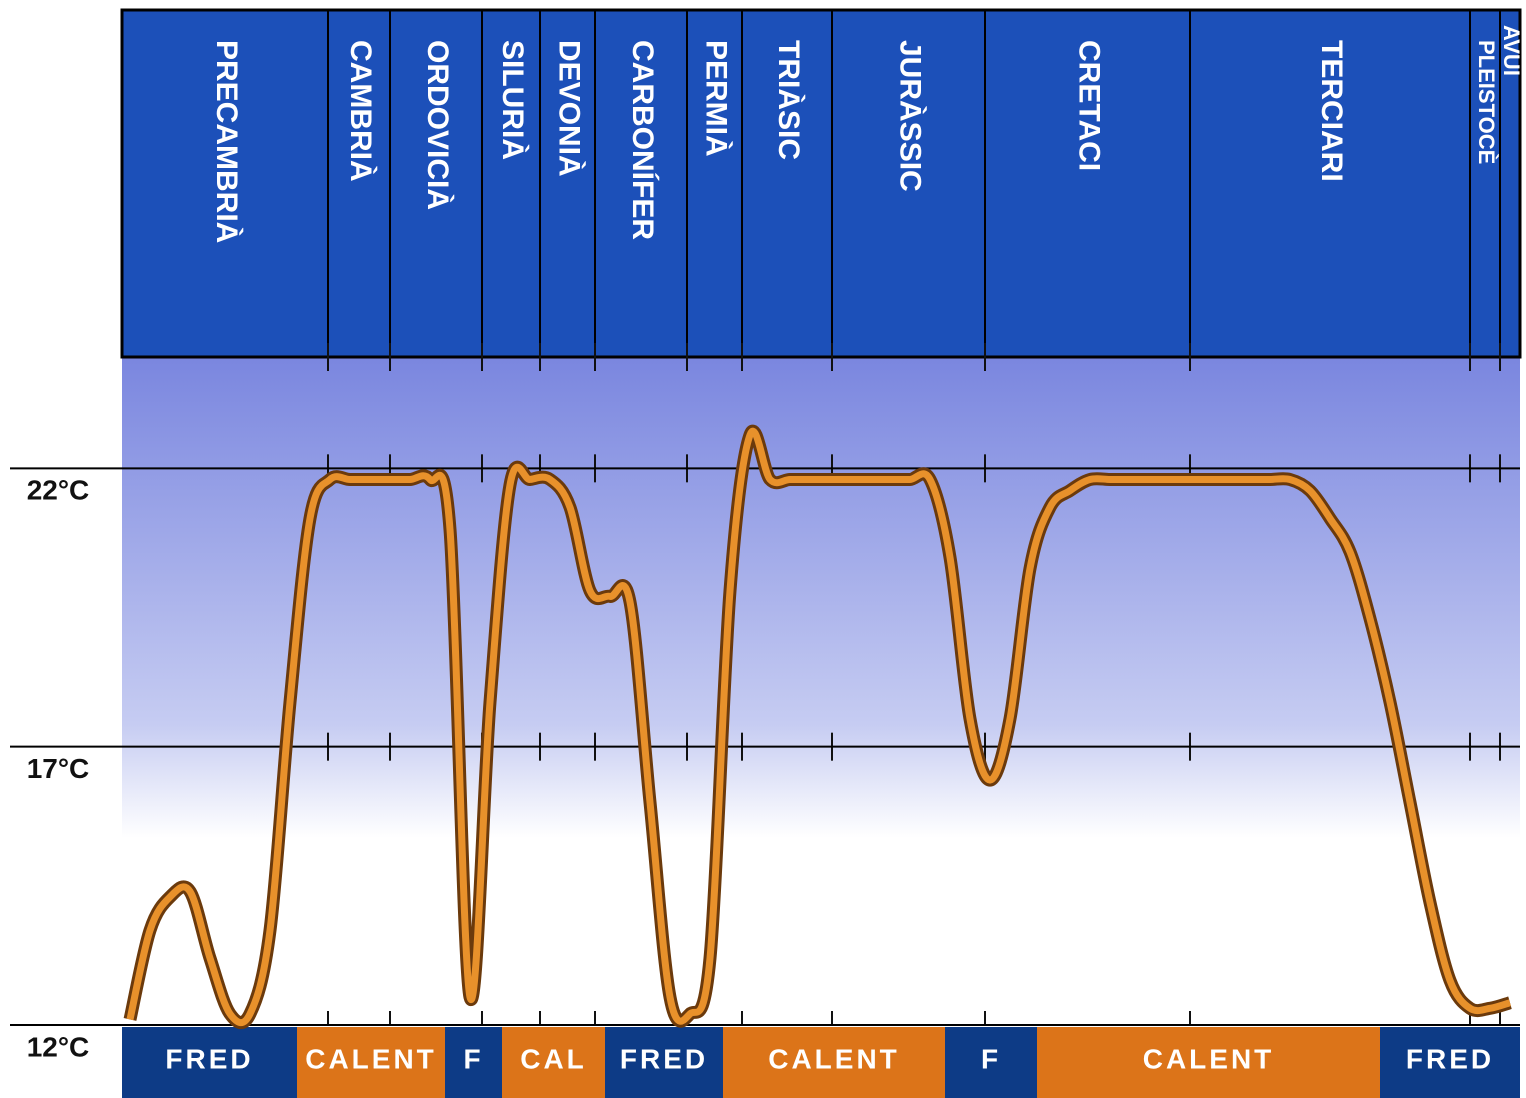  I want to click on period-label: JURÀSSIC, so click(911, 116).